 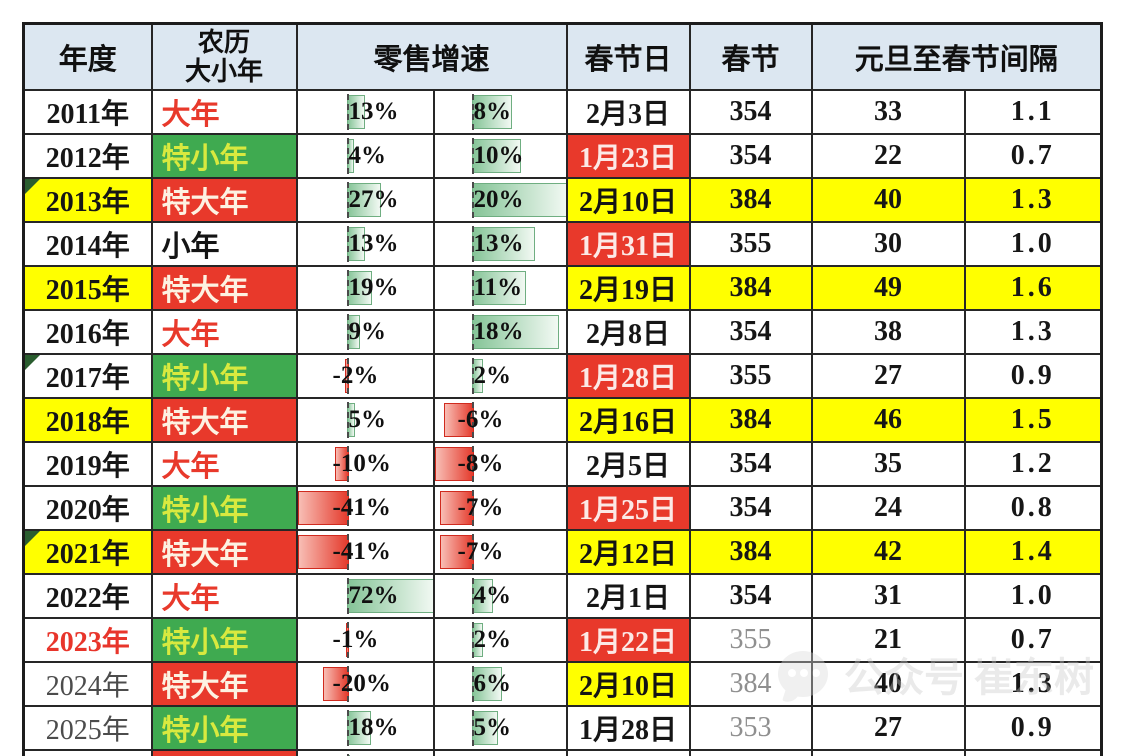 What do you see at coordinates (492, 683) in the screenshot?
I see `growth-value: 6%` at bounding box center [492, 683].